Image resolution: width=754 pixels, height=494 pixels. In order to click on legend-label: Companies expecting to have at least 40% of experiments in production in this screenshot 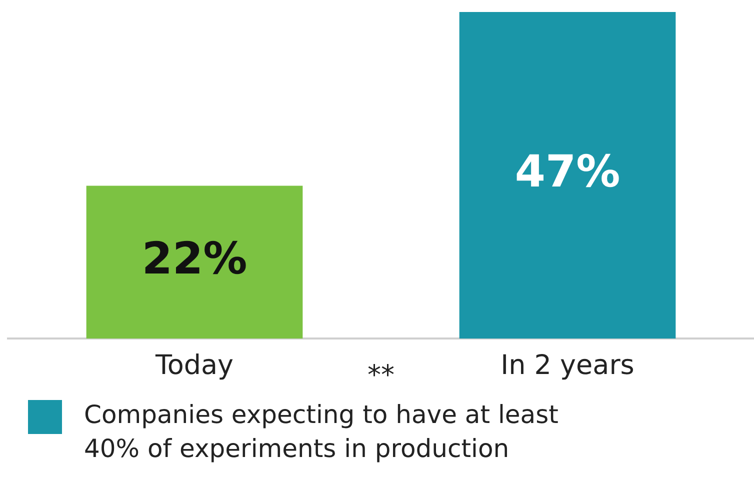, I will do `click(322, 432)`.